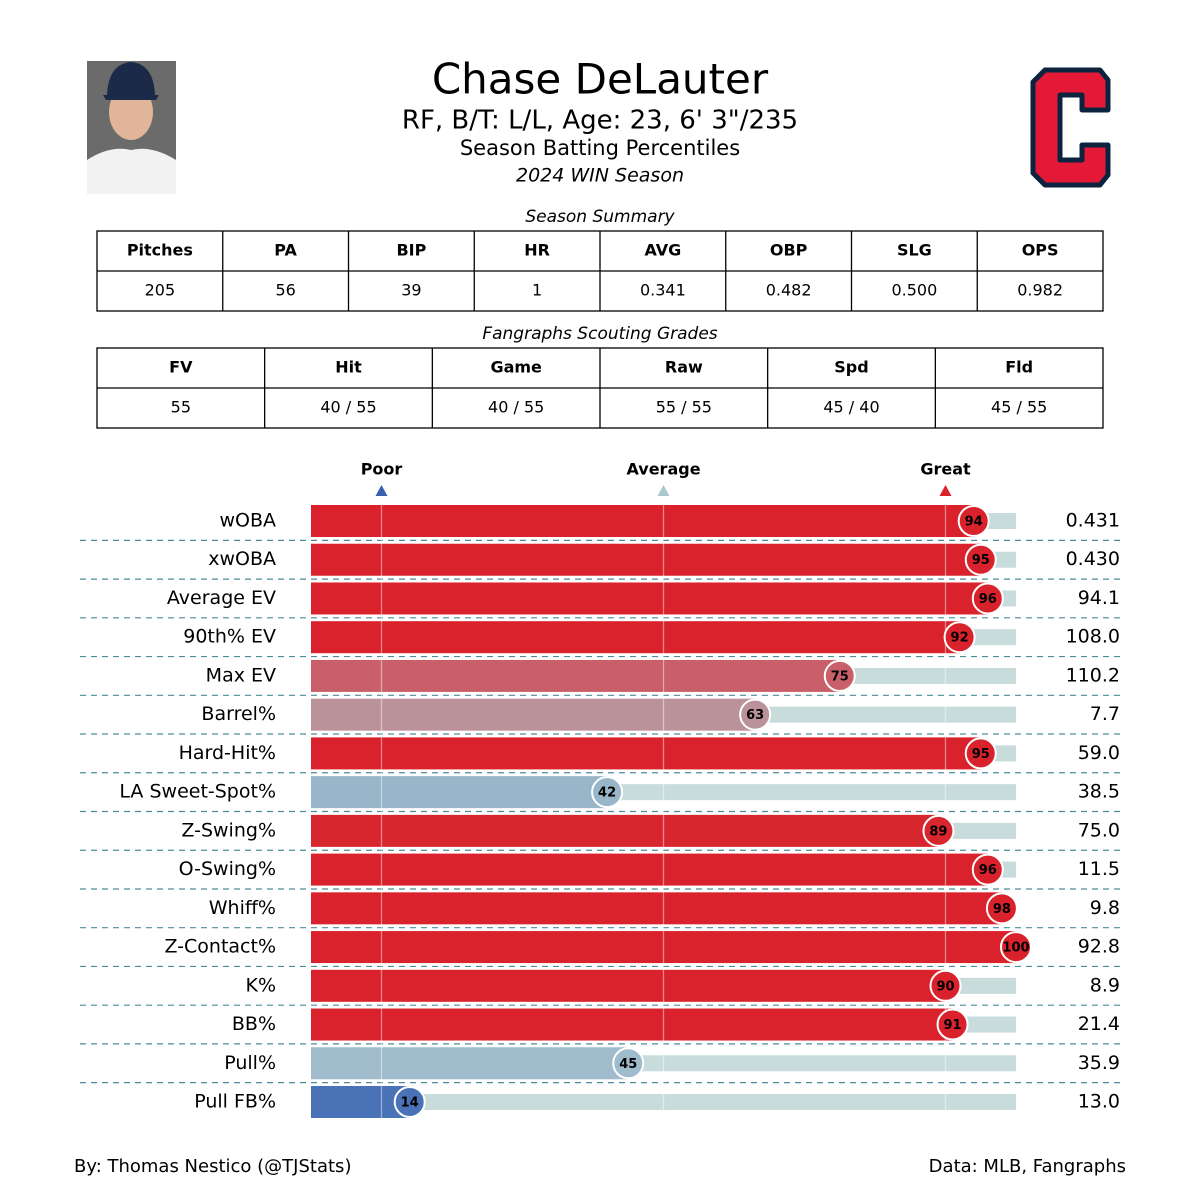  Describe the element at coordinates (260, 985) in the screenshot. I see `category-label: K%` at that location.